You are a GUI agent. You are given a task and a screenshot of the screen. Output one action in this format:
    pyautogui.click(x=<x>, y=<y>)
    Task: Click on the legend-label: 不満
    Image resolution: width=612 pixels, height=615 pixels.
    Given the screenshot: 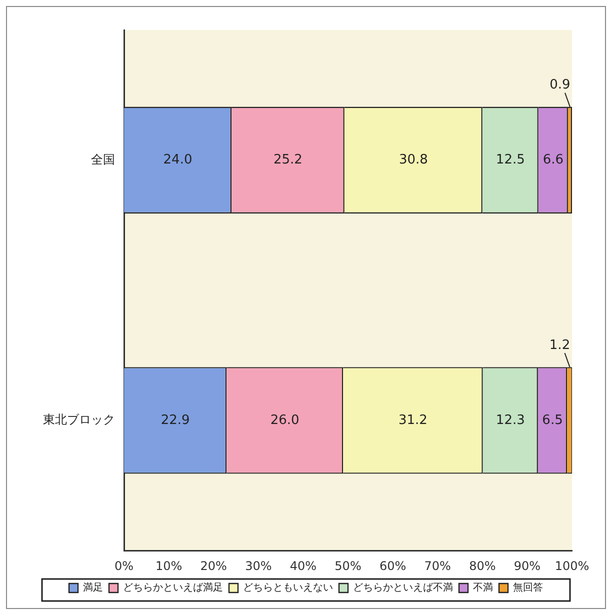 What is the action you would take?
    pyautogui.click(x=483, y=588)
    